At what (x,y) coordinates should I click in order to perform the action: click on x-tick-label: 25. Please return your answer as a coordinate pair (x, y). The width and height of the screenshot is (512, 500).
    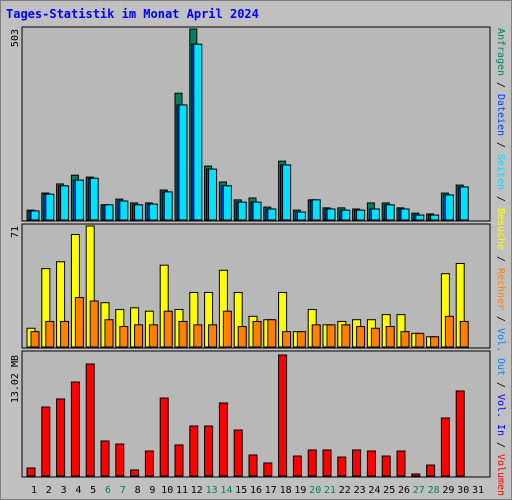
    Looking at the image, I should click on (389, 490).